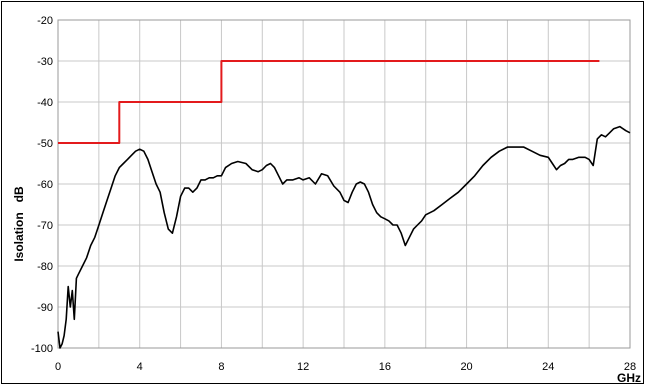 This screenshot has width=647, height=387. Describe the element at coordinates (345, 367) in the screenshot. I see `x-tick-labels: 0 4 8 12 16 20 24 28` at that location.